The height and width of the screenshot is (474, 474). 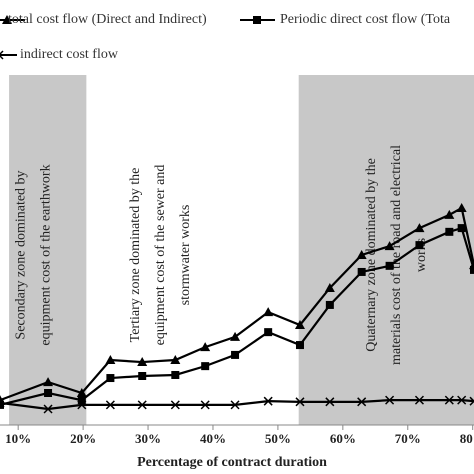 What do you see at coordinates (20, 254) in the screenshot?
I see `zone-annotation: Secondary zone dominated by` at bounding box center [20, 254].